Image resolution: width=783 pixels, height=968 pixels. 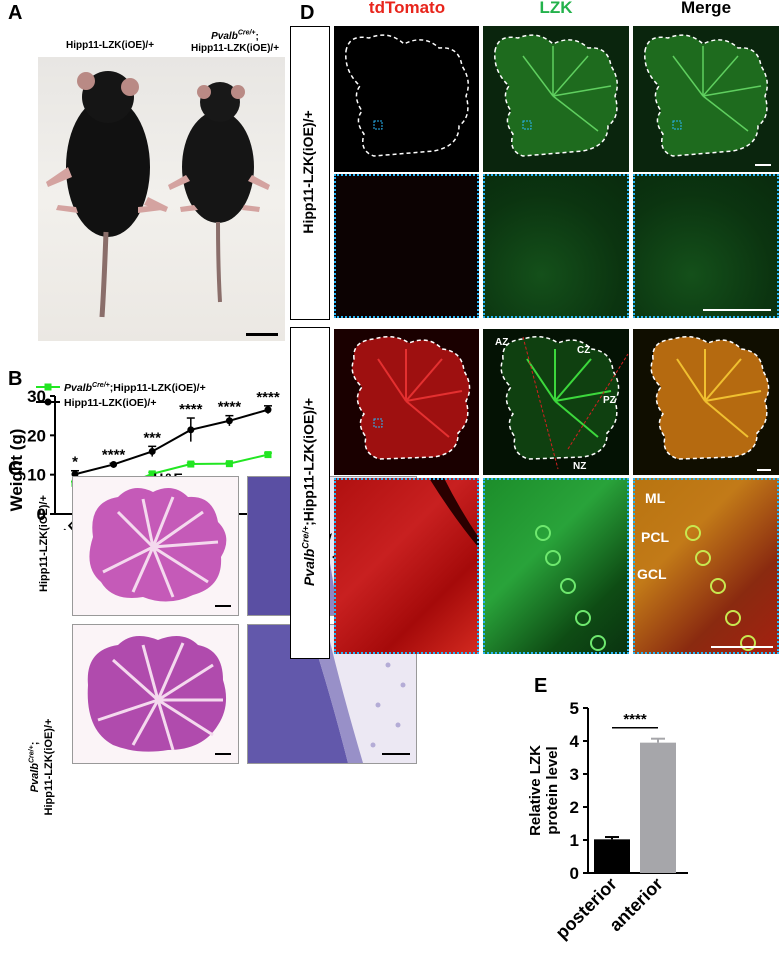 What do you see at coordinates (110, 403) in the screenshot?
I see `legend-label: Hipp11-LZK(iOE)/+` at bounding box center [110, 403].